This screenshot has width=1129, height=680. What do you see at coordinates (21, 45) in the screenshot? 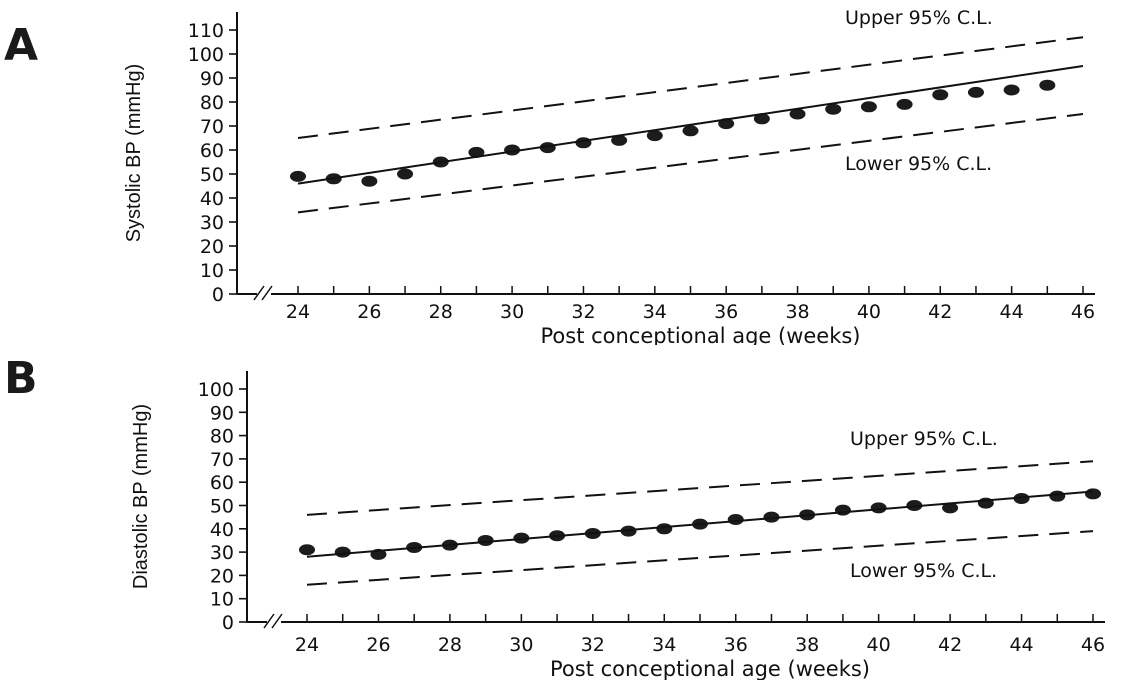
I see `panel-letter-a: A` at bounding box center [21, 45].